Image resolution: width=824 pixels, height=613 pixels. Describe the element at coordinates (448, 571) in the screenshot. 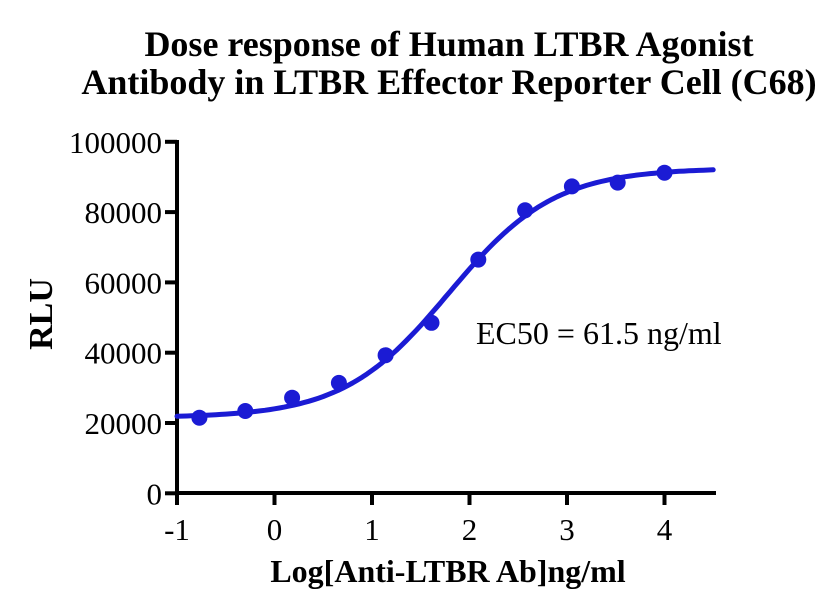

I see `x-axis-title: Log[Anti-LTBR Ab]ng/ml` at that location.